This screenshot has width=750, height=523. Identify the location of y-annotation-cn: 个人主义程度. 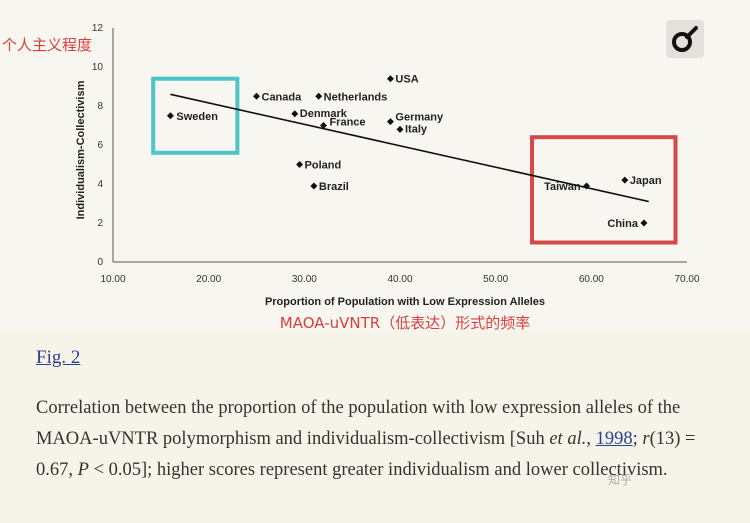
(47, 45).